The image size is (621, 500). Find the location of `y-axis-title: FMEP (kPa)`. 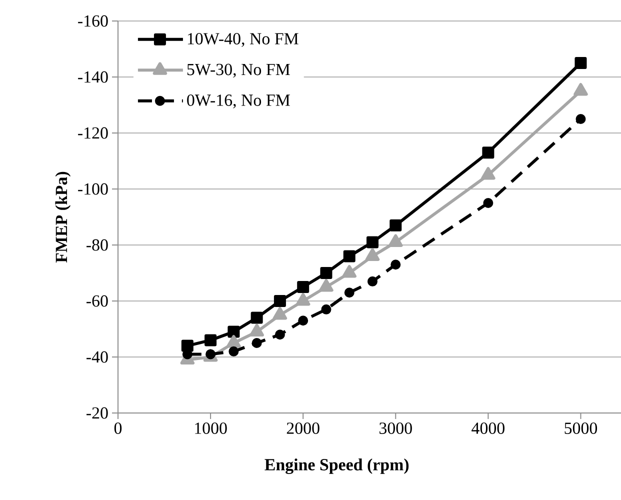

y-axis-title: FMEP (kPa) is located at coordinates (63, 217).